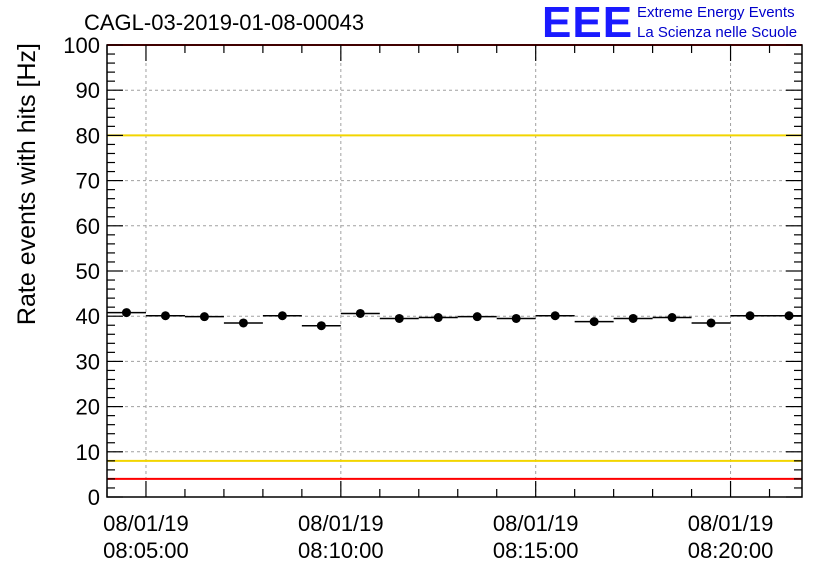  I want to click on chart-title: CAGL-03-2019-01-08-00043, so click(224, 22).